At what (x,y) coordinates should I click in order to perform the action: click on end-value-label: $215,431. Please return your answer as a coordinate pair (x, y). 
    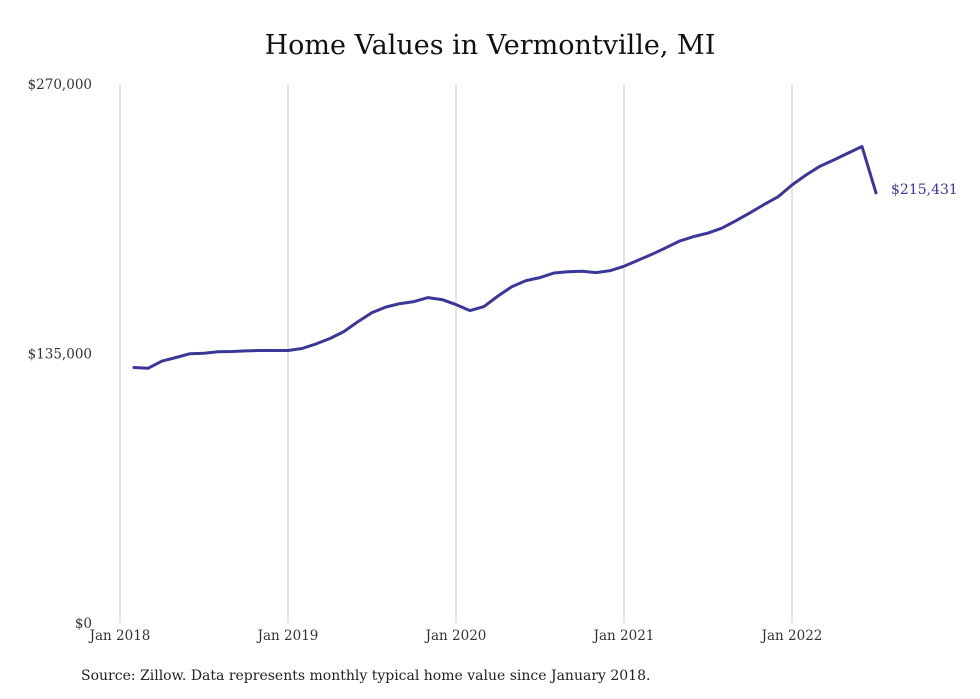
    Looking at the image, I should click on (924, 190).